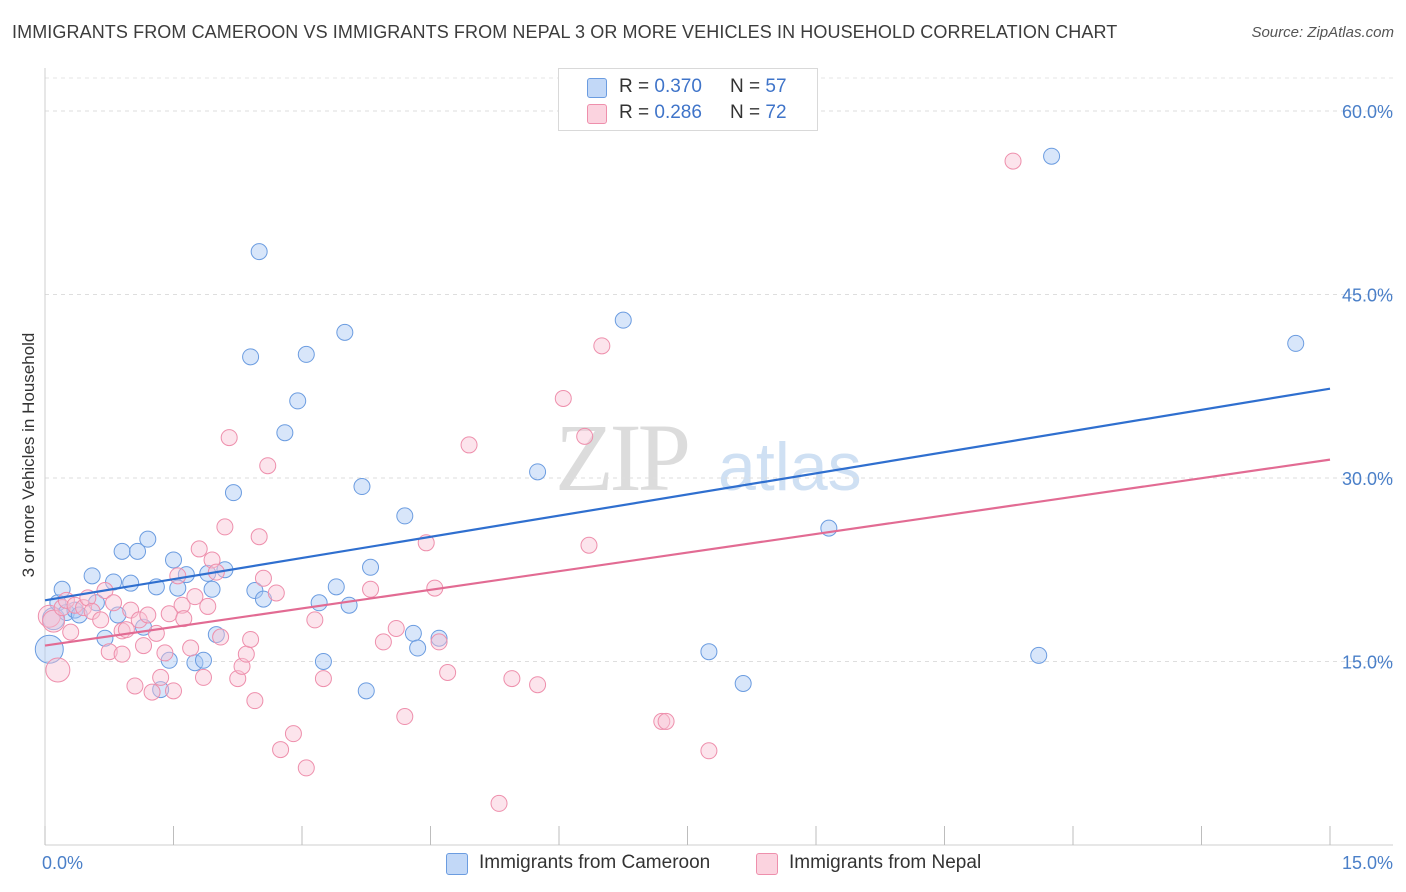 This screenshot has height=892, width=1406. What do you see at coordinates (1367, 295) in the screenshot?
I see `y-tick-label: 45.0%` at bounding box center [1367, 295].